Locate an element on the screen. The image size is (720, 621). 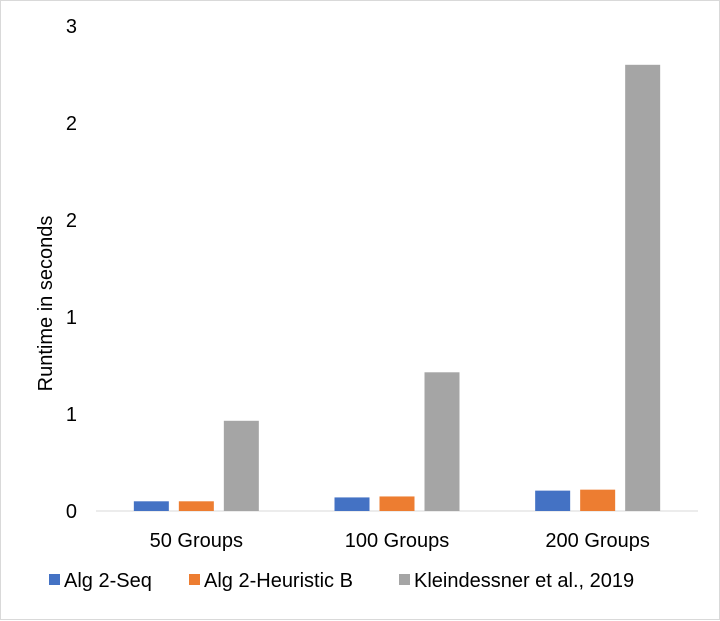
x-axis-categories: 50 Groups 100 Groups 200 Groups is located at coordinates (400, 541).